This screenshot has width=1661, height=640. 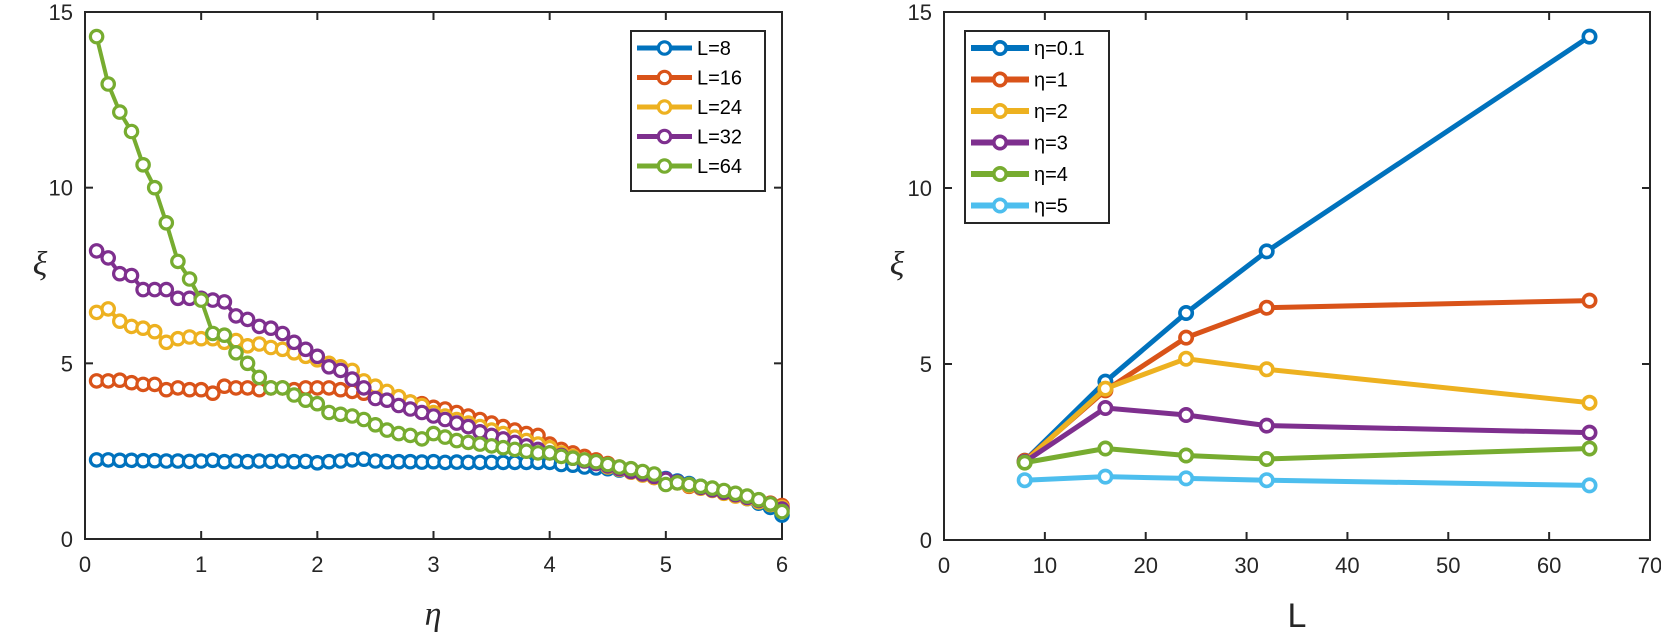 What do you see at coordinates (926, 364) in the screenshot?
I see `right-y-tick-label: 5` at bounding box center [926, 364].